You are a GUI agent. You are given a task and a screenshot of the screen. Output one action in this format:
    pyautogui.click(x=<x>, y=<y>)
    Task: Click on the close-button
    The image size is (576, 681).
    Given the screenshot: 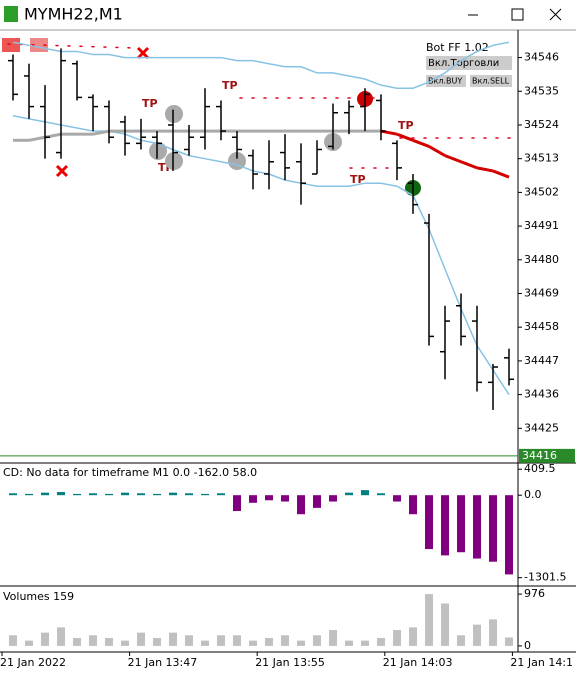 What is the action you would take?
    pyautogui.click(x=555, y=14)
    